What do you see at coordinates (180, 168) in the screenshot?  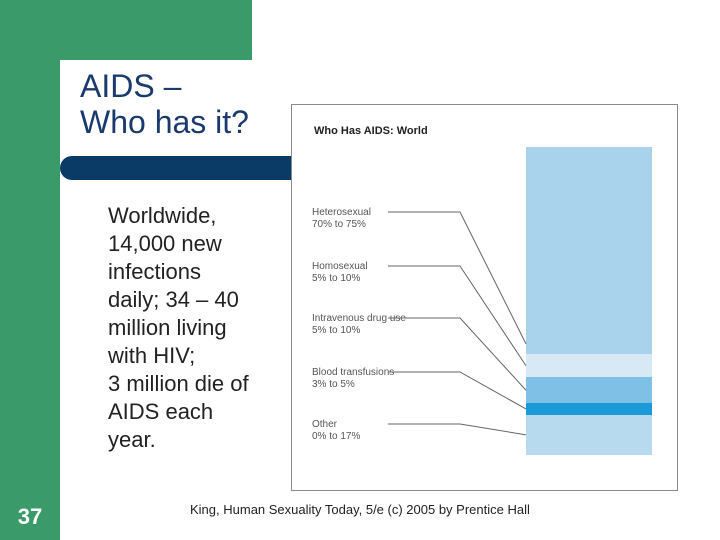 I see `title-underline-bar` at bounding box center [180, 168].